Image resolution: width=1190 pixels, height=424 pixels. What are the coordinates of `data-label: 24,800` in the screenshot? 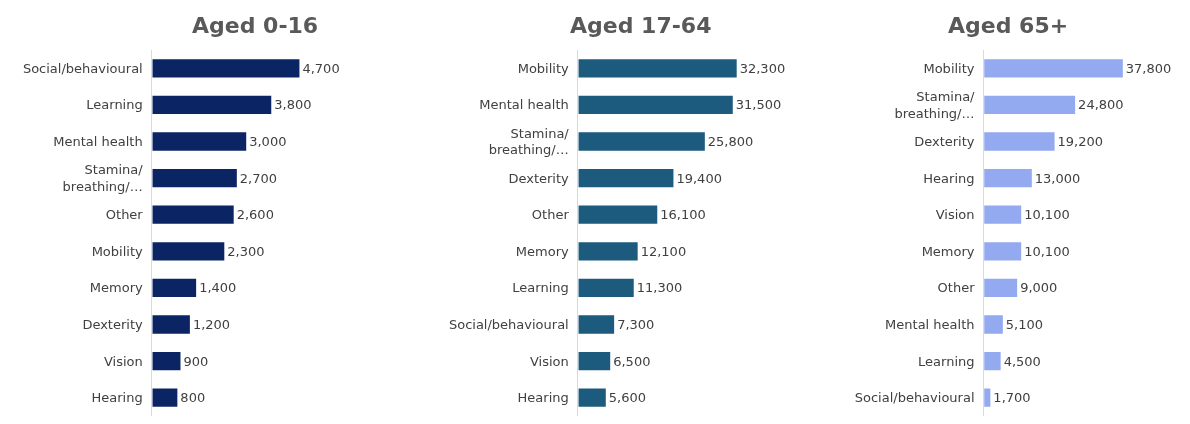 It's located at (1101, 105).